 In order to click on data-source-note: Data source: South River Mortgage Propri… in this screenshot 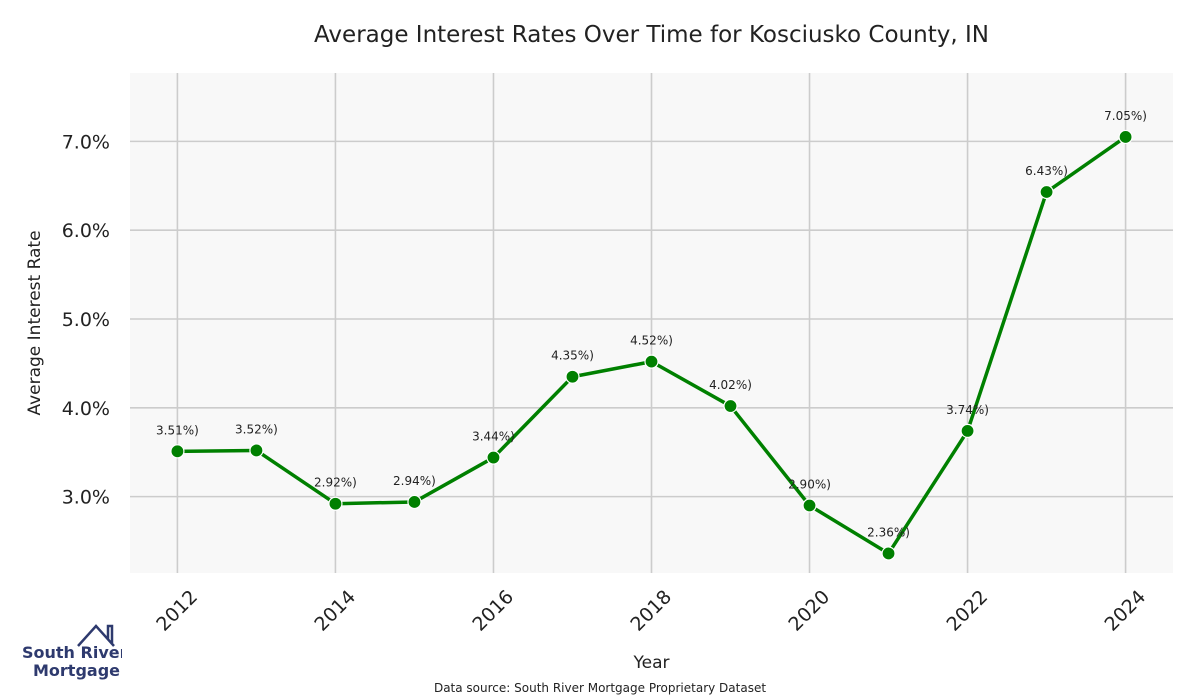, I will do `click(600, 688)`.